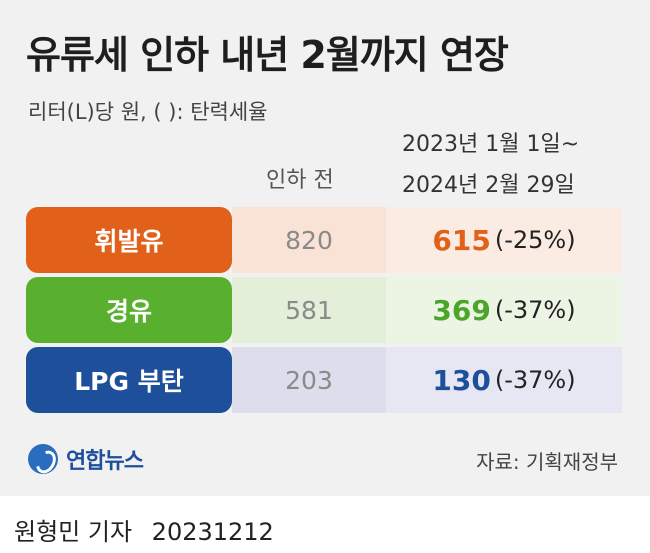 The image size is (650, 553). I want to click on column-header-after: 2023년 1월 1일~ 2024년 2월 29일, so click(490, 165).